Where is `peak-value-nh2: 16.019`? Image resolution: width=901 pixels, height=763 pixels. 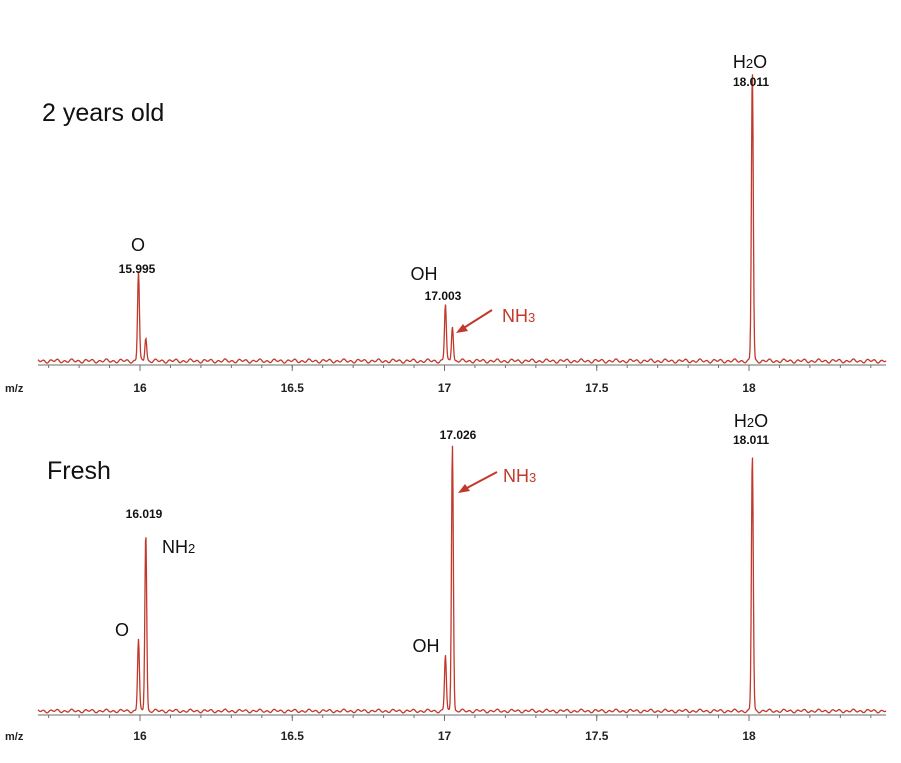
peak-value-nh2: 16.019 is located at coordinates (144, 514).